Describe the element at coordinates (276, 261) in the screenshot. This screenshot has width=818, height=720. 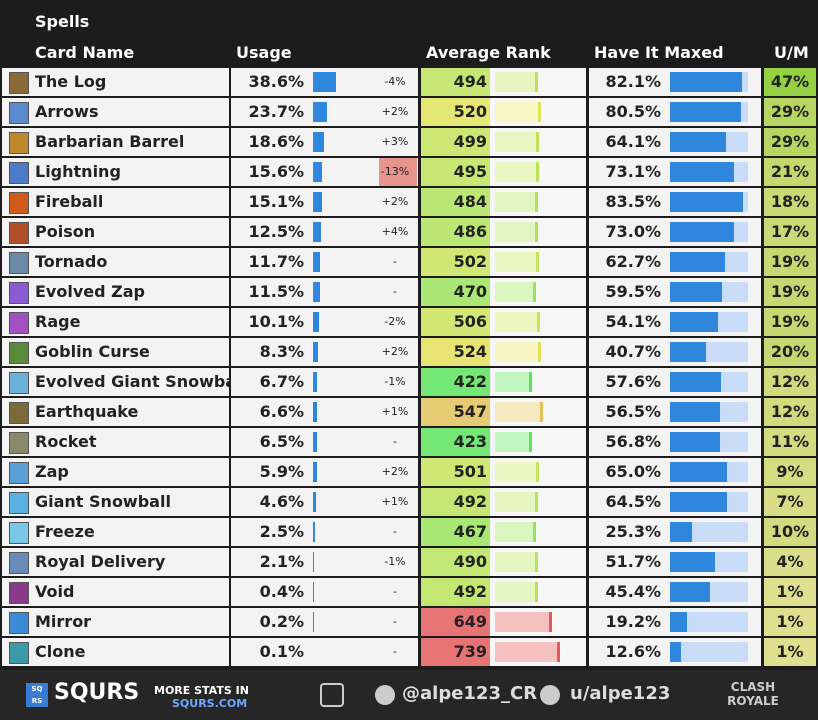
I see `usage: 11.7%` at that location.